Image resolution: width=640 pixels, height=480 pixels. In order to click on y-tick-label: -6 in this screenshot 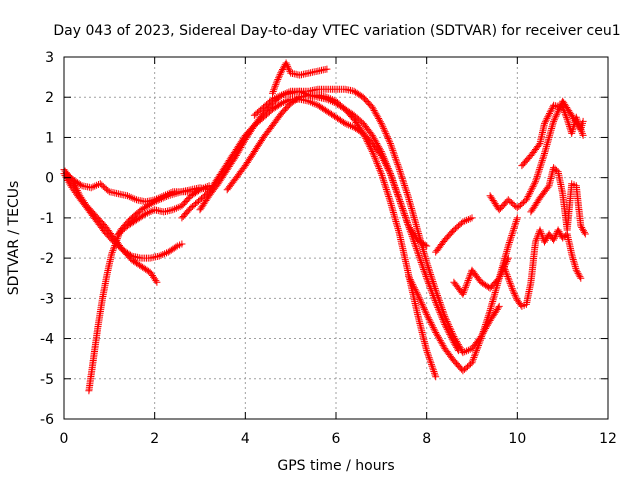, I will do `click(47, 420)`.